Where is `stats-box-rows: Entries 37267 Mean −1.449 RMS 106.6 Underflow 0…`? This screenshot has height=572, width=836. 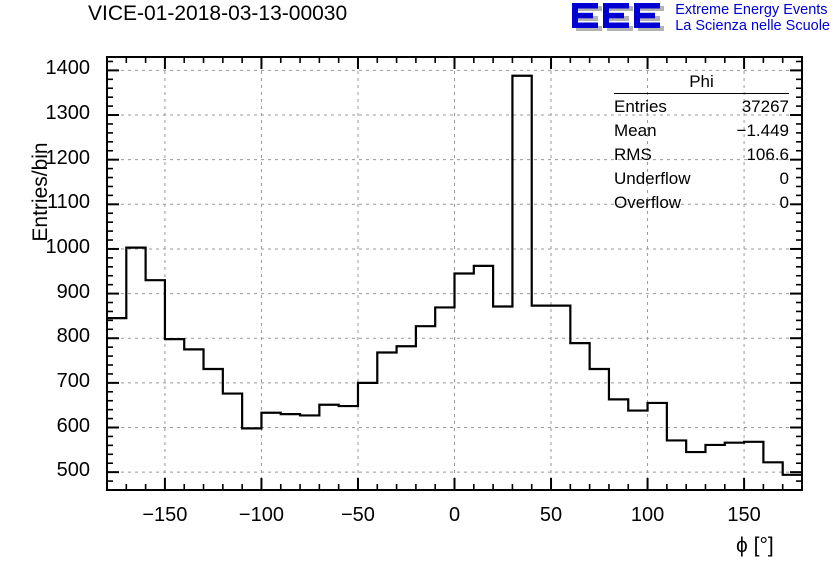
stats-box-rows: Entries 37267 Mean −1.449 RMS 106.6 Underflow 0… is located at coordinates (701, 154).